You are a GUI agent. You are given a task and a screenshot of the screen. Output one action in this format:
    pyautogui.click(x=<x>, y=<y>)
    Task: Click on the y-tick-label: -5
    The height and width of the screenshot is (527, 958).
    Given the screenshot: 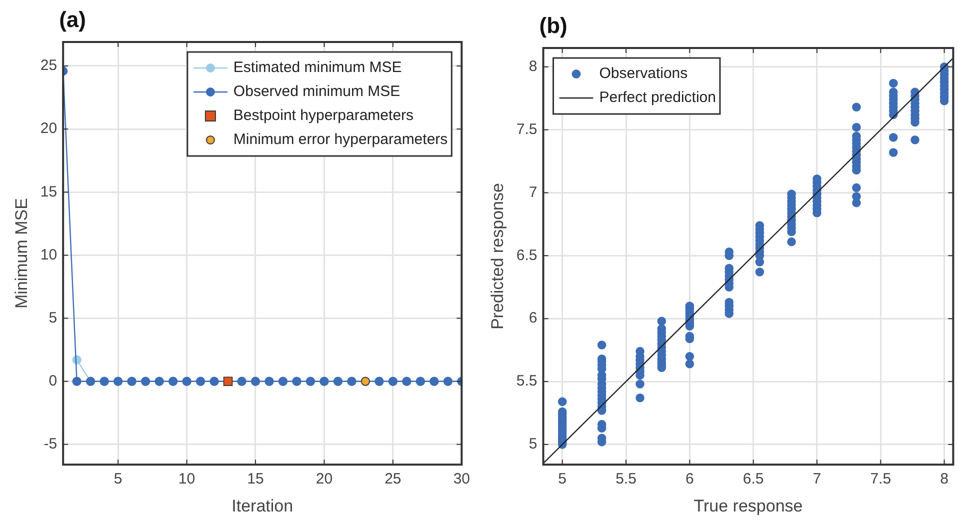 What is the action you would take?
    pyautogui.click(x=51, y=444)
    